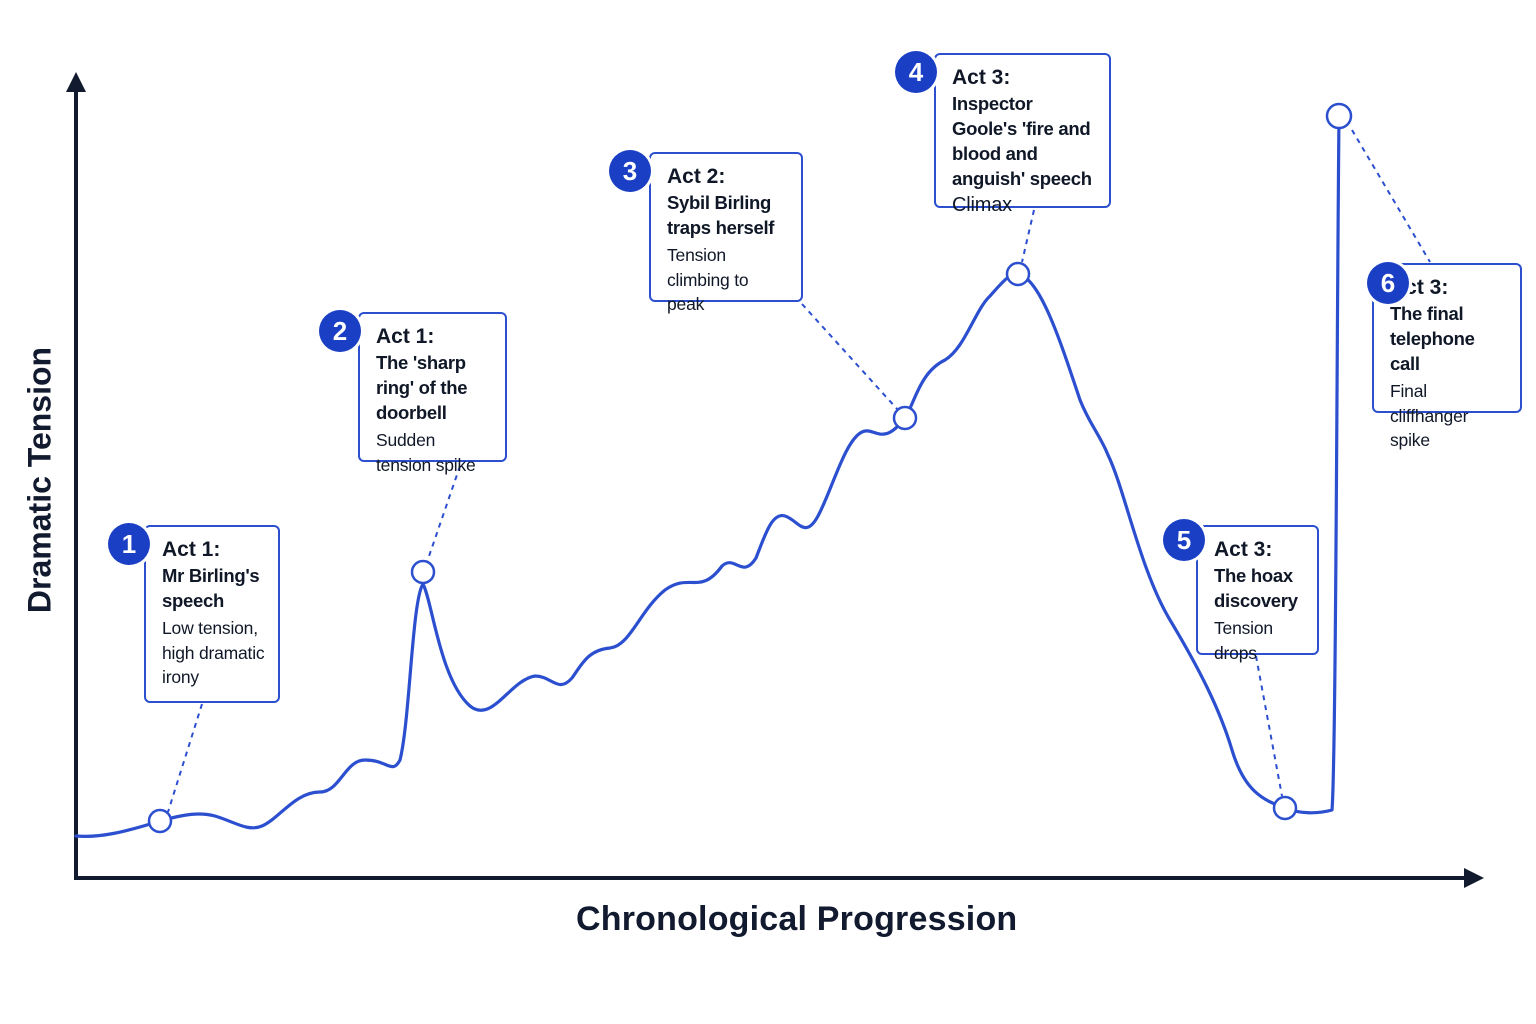 The image size is (1536, 1024). I want to click on card-scene: Mr Birling's speech, so click(211, 588).